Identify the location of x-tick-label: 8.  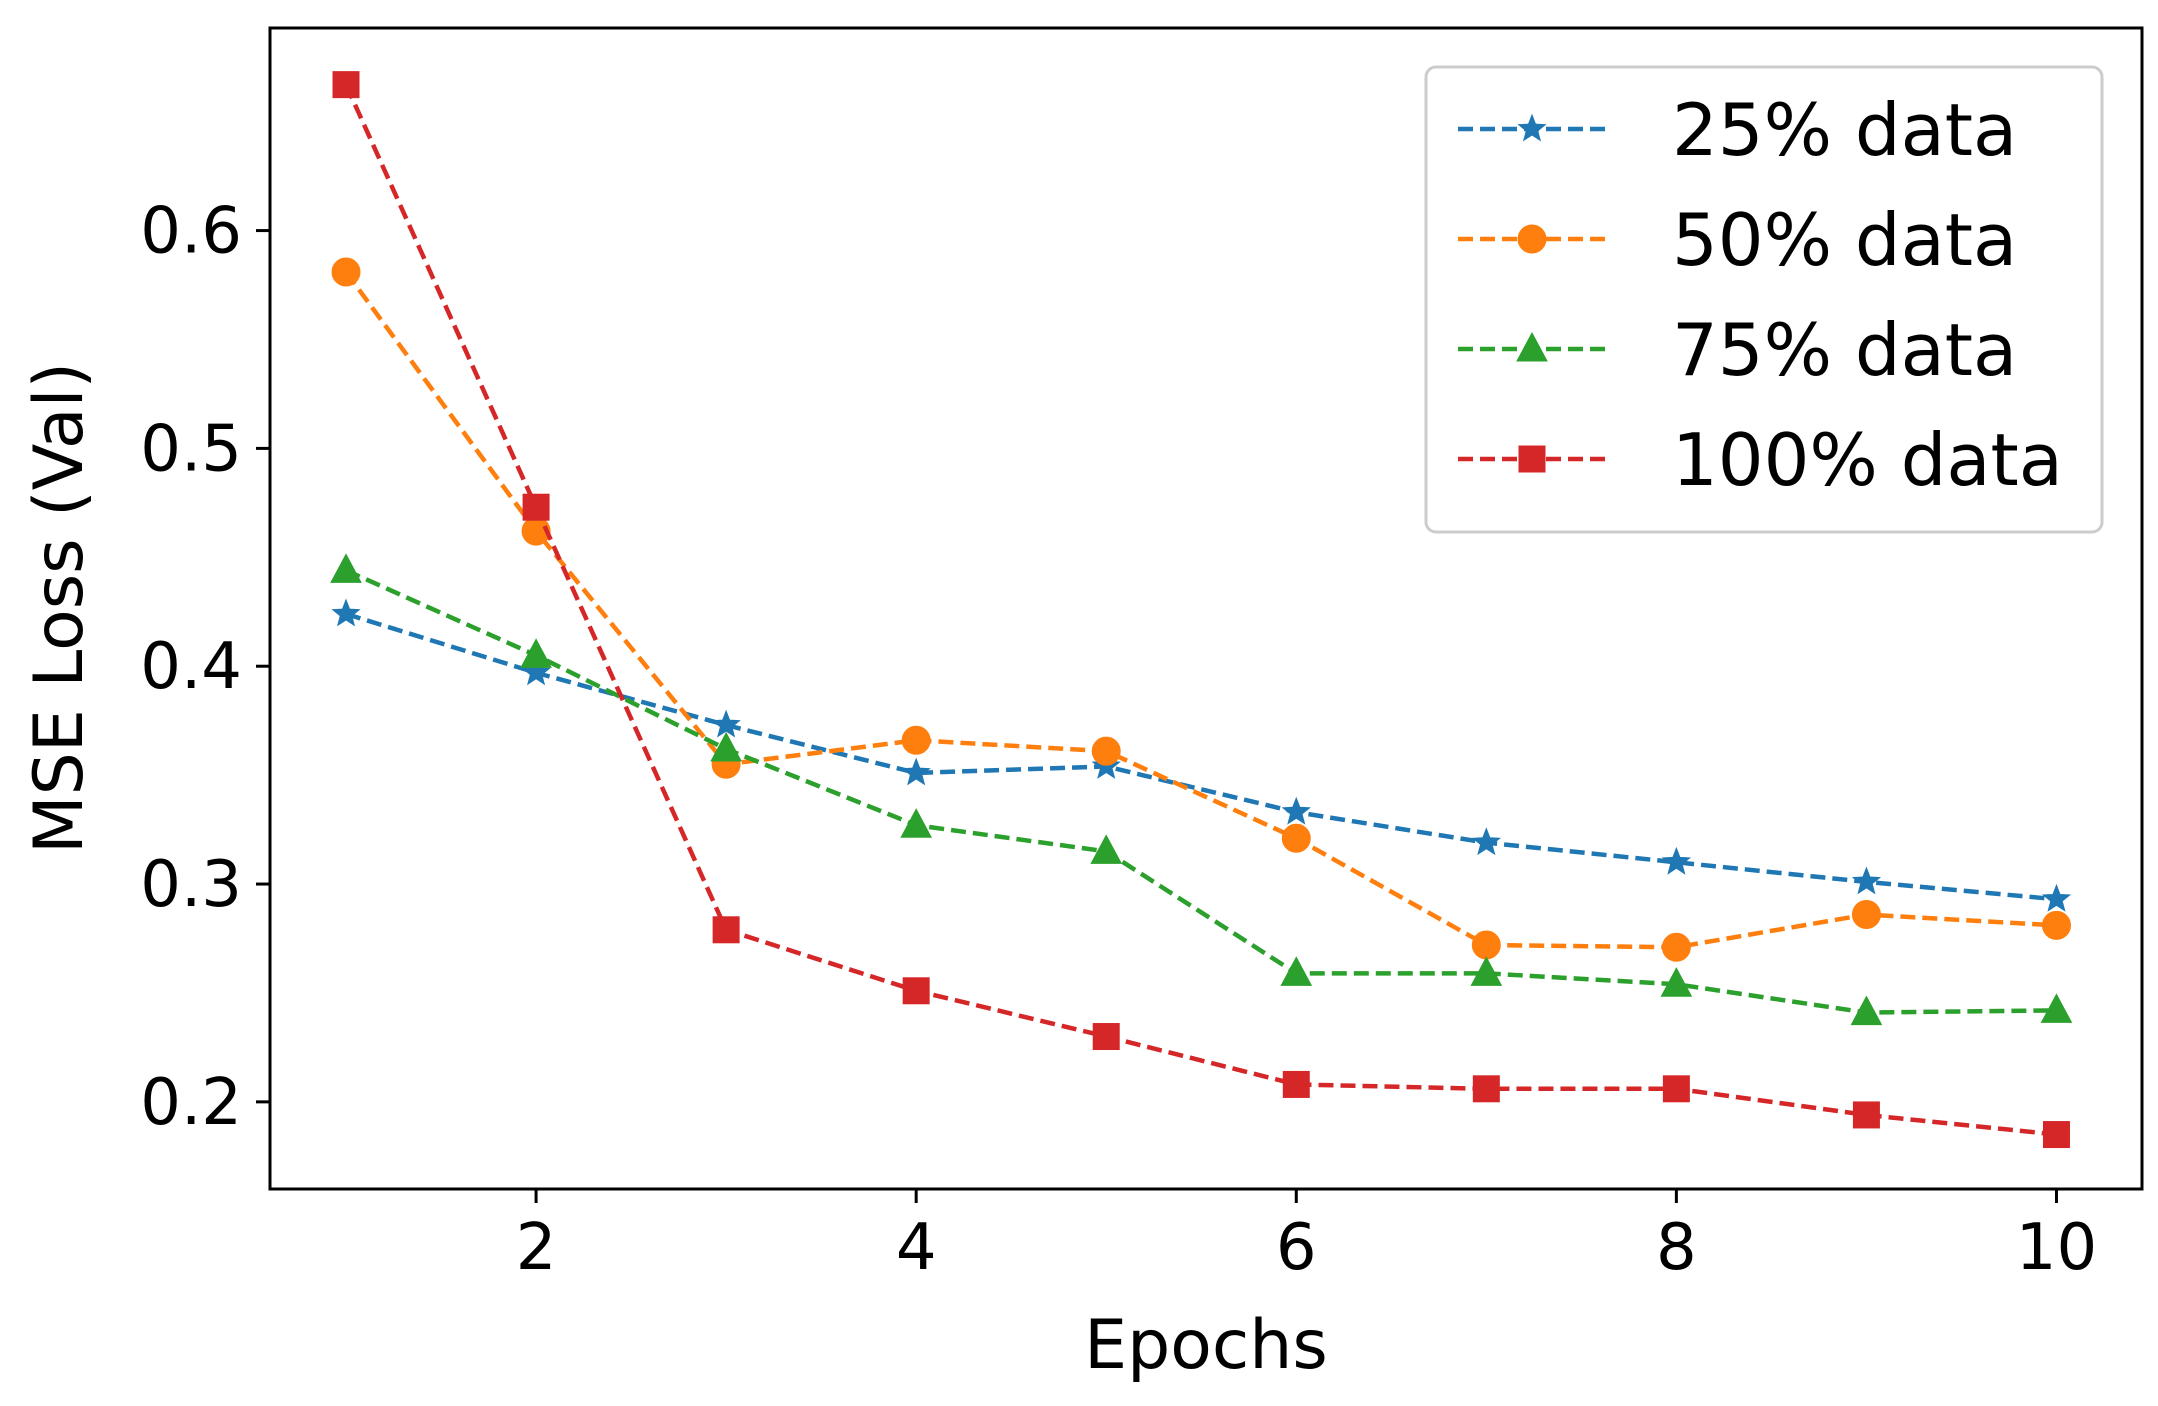
(1676, 1248).